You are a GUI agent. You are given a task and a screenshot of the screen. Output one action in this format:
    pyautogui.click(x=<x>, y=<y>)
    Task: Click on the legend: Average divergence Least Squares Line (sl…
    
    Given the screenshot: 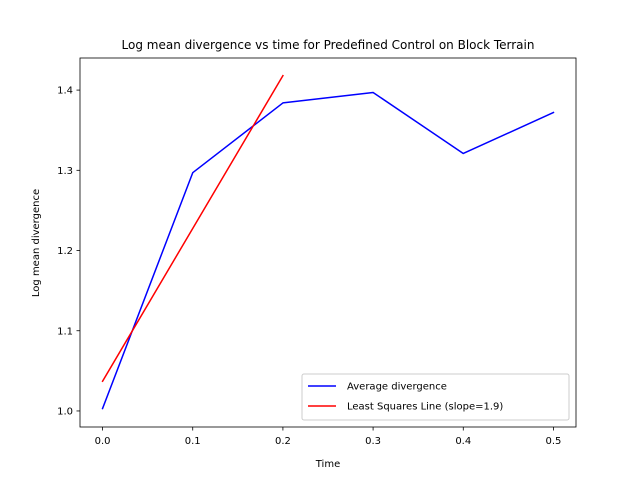 What is the action you would take?
    pyautogui.click(x=435, y=397)
    